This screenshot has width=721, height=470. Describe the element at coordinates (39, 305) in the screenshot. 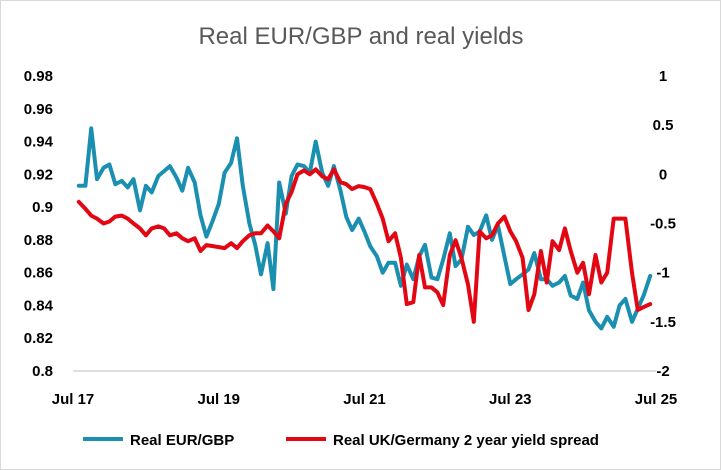

I see `left-tick-label: 0.84` at that location.